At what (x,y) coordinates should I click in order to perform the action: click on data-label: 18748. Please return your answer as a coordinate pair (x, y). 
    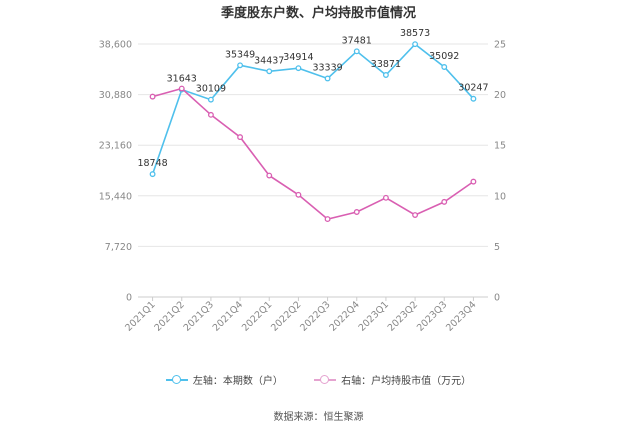
    Looking at the image, I should click on (152, 163).